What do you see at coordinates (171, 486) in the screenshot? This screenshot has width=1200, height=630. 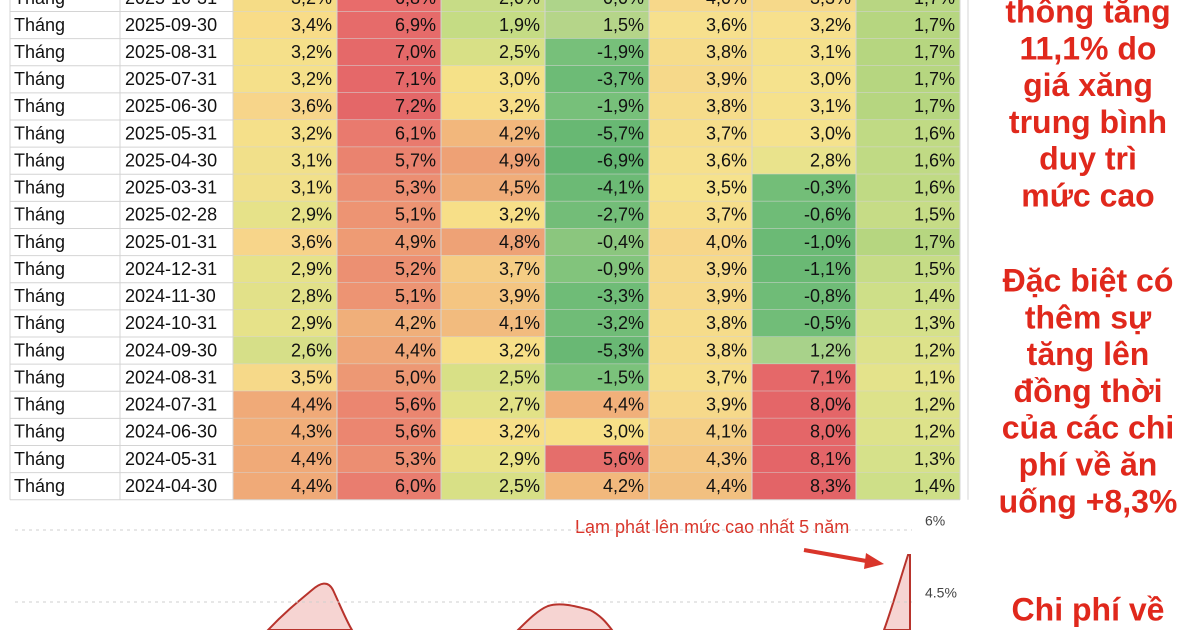 I see `table-cell: 2024-04-30` at bounding box center [171, 486].